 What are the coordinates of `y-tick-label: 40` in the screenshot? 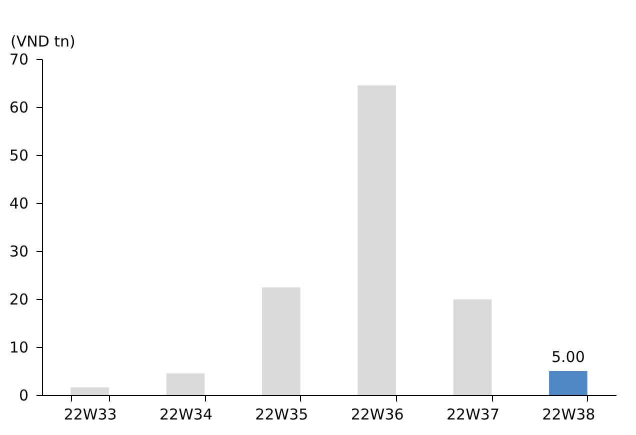 It's located at (18, 203).